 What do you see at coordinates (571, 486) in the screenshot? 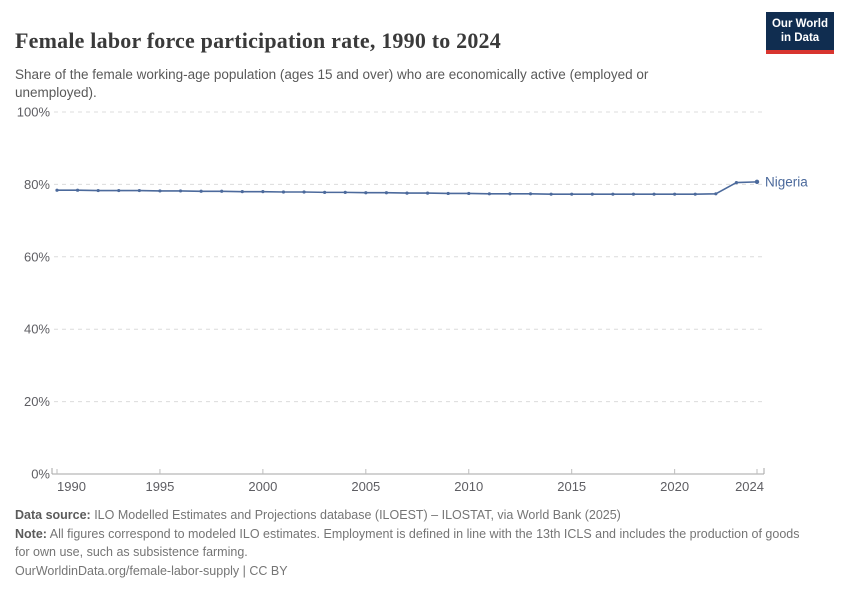
I see `x-tick-label: 2015` at bounding box center [571, 486].